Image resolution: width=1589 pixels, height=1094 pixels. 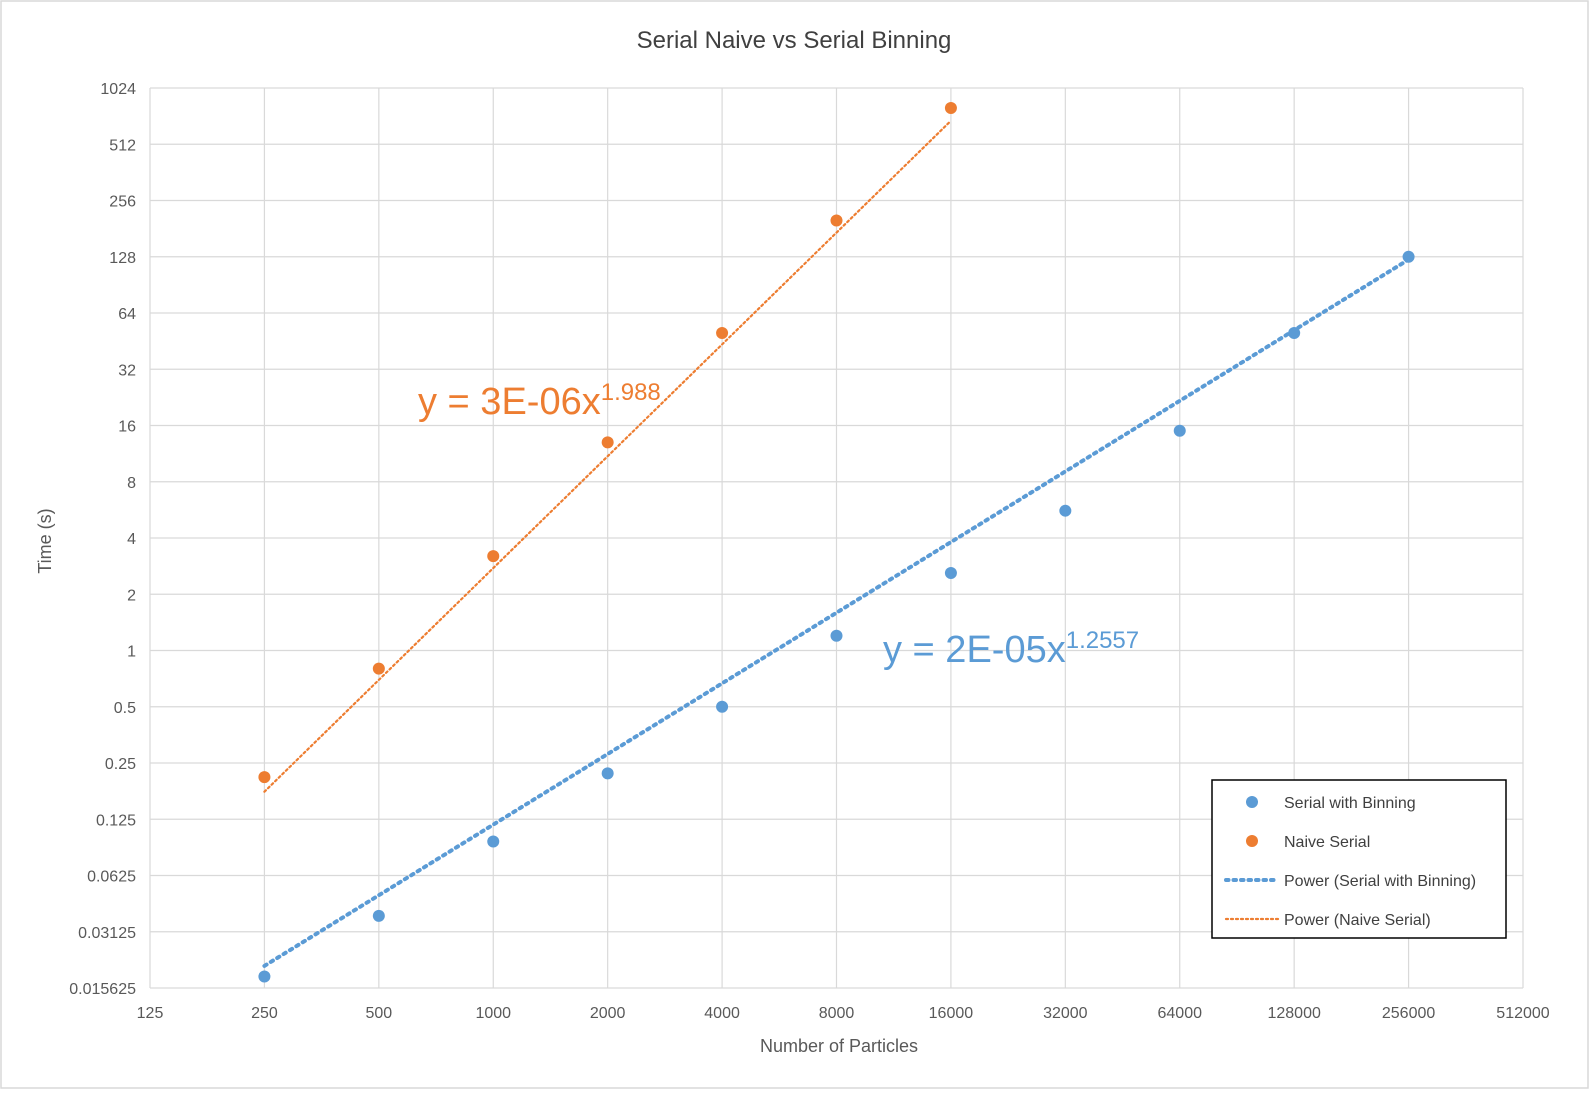 What do you see at coordinates (493, 1013) in the screenshot?
I see `x-tick-label: 1000` at bounding box center [493, 1013].